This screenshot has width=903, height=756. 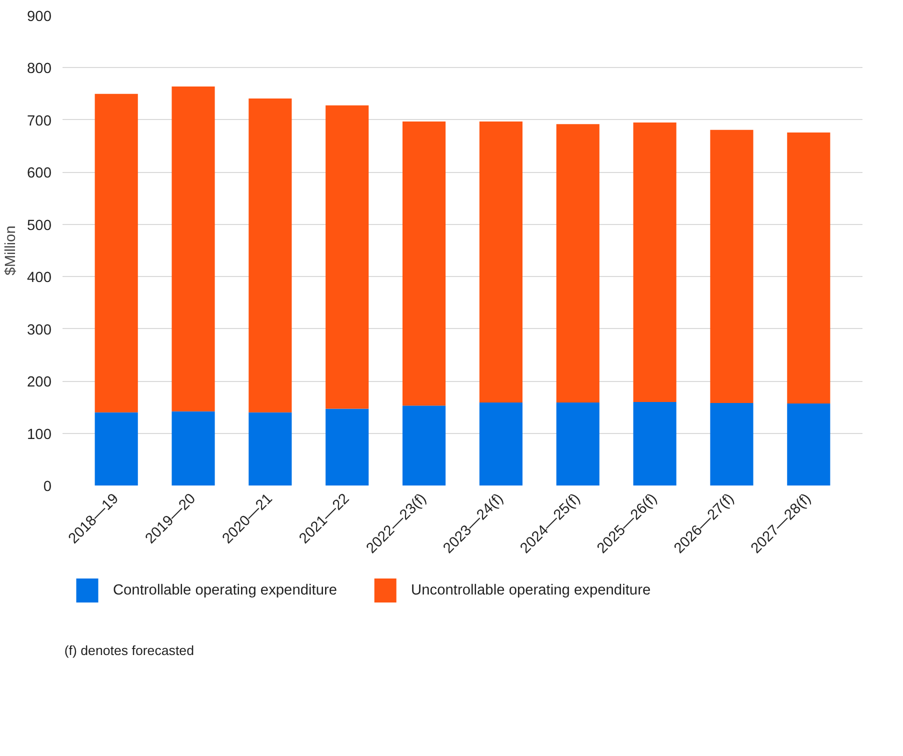 What do you see at coordinates (39, 17) in the screenshot?
I see `y-tick-label: 900` at bounding box center [39, 17].